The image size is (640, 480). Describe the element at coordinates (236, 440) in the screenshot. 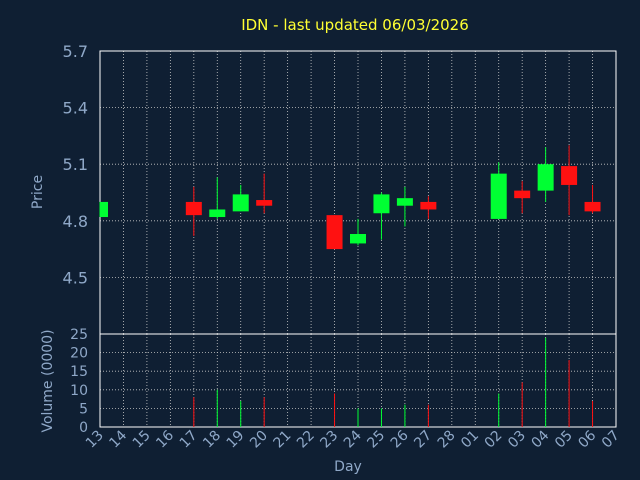

I see `x-tick-label: 19` at that location.